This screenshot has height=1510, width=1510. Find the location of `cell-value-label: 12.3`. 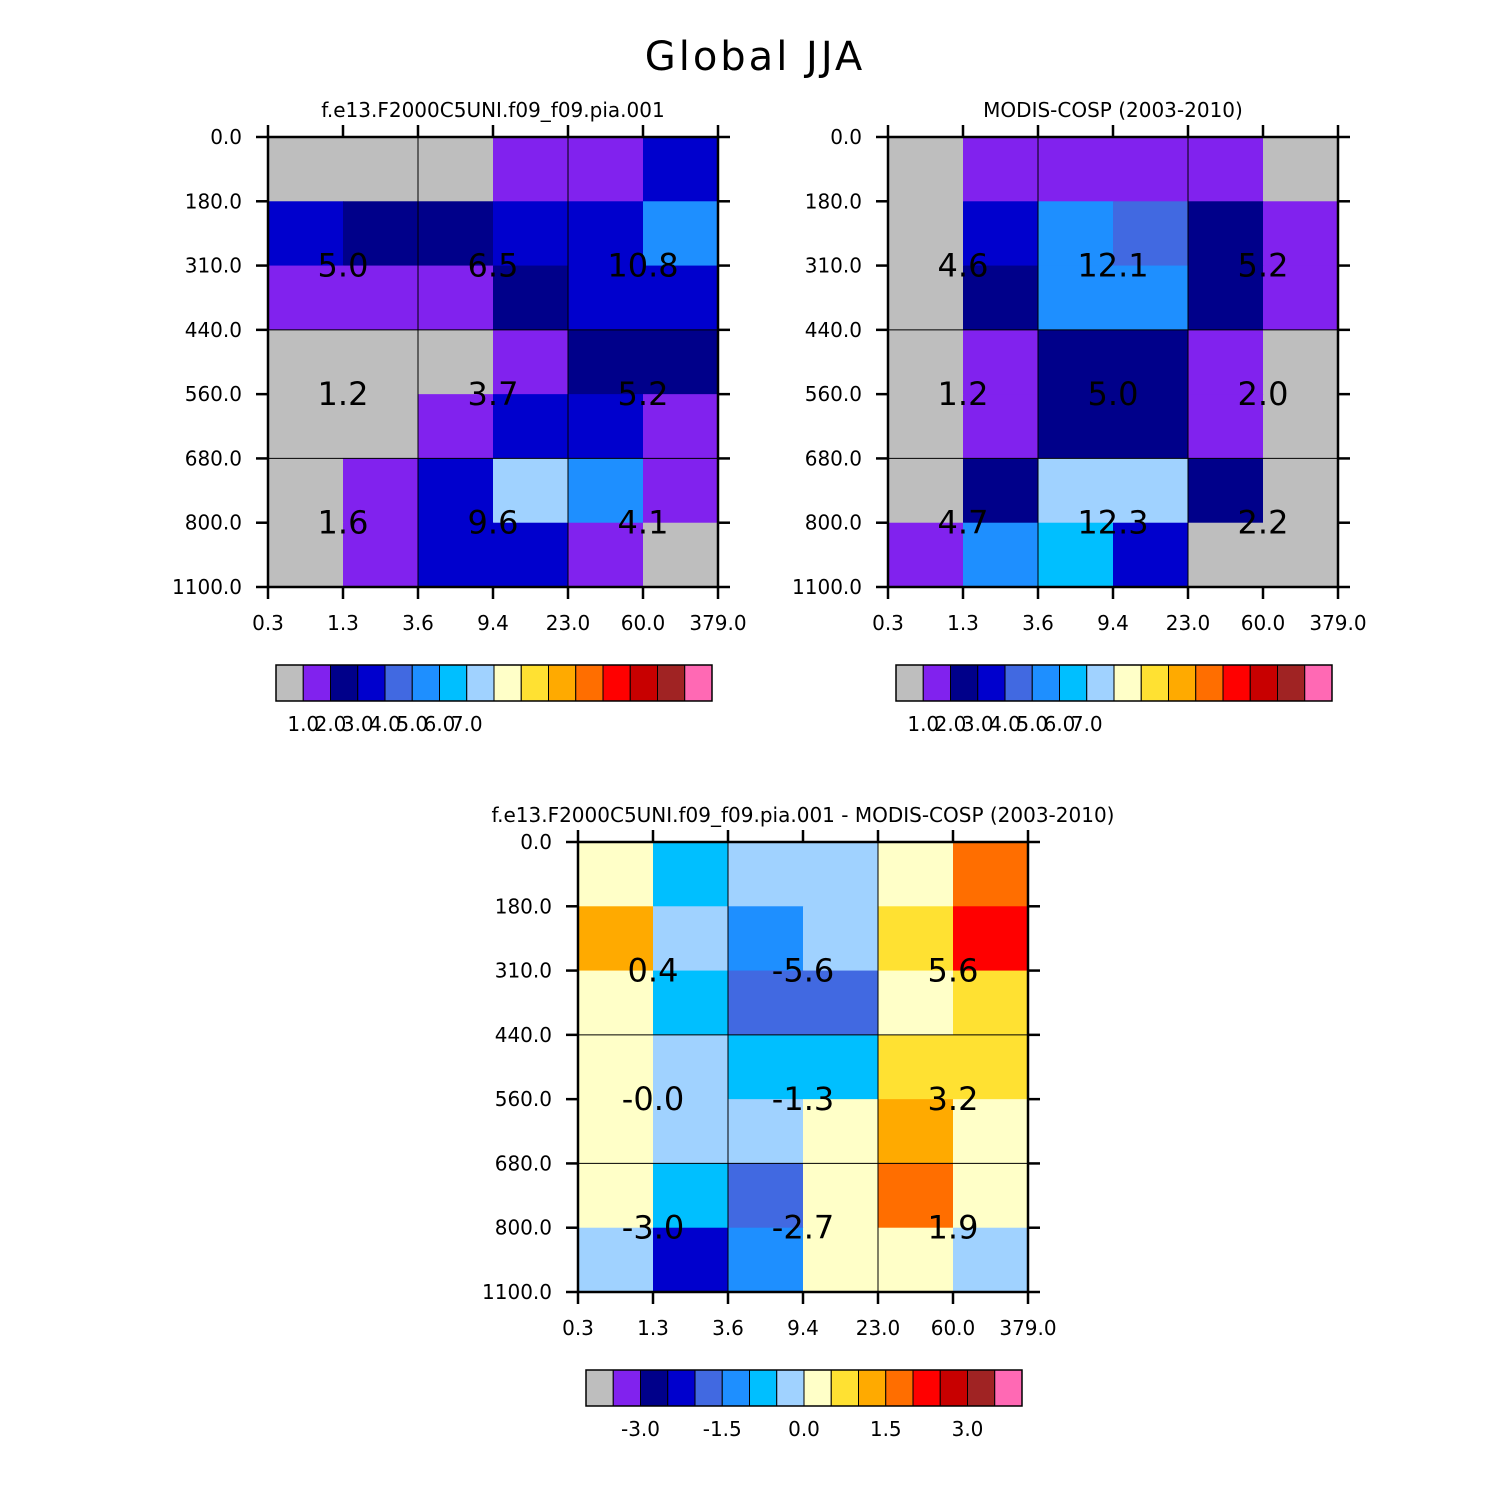

cell-value-label: 12.3 is located at coordinates (1112, 523).